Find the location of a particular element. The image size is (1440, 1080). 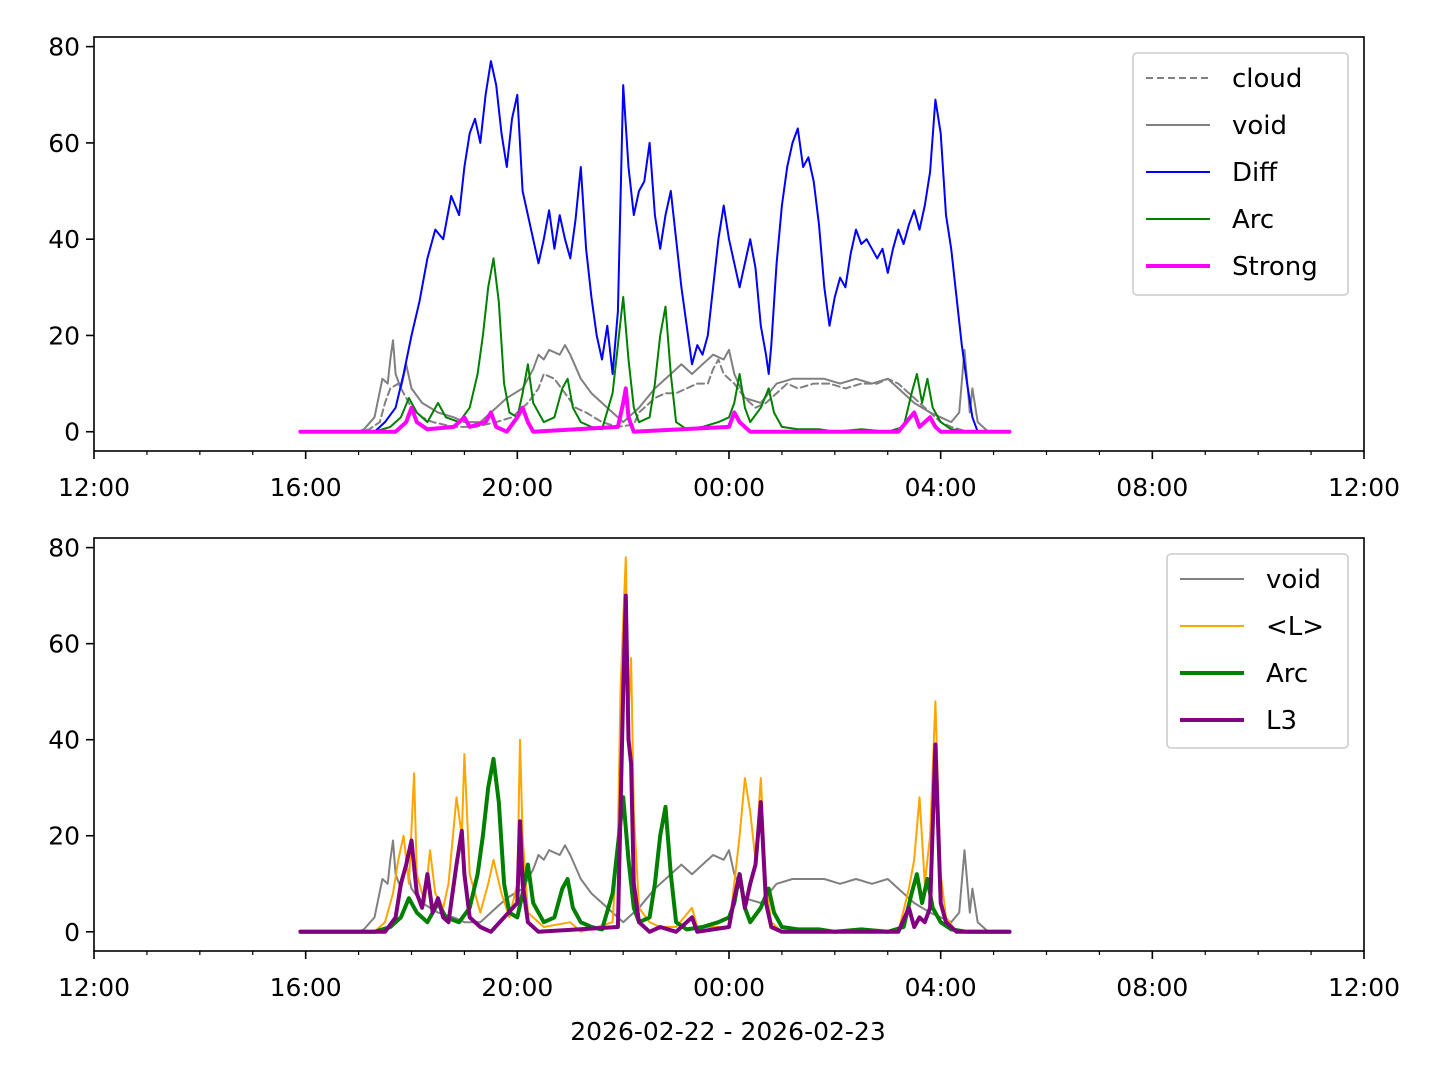

series-line-void is located at coordinates (655, 386).